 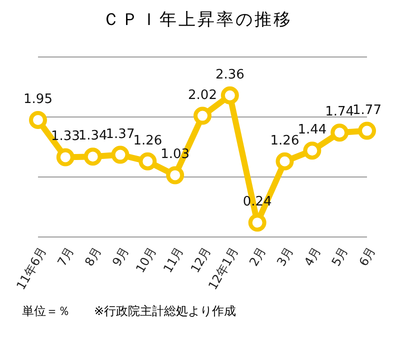 I want to click on x-tick-label: 10月, so click(x=146, y=260).